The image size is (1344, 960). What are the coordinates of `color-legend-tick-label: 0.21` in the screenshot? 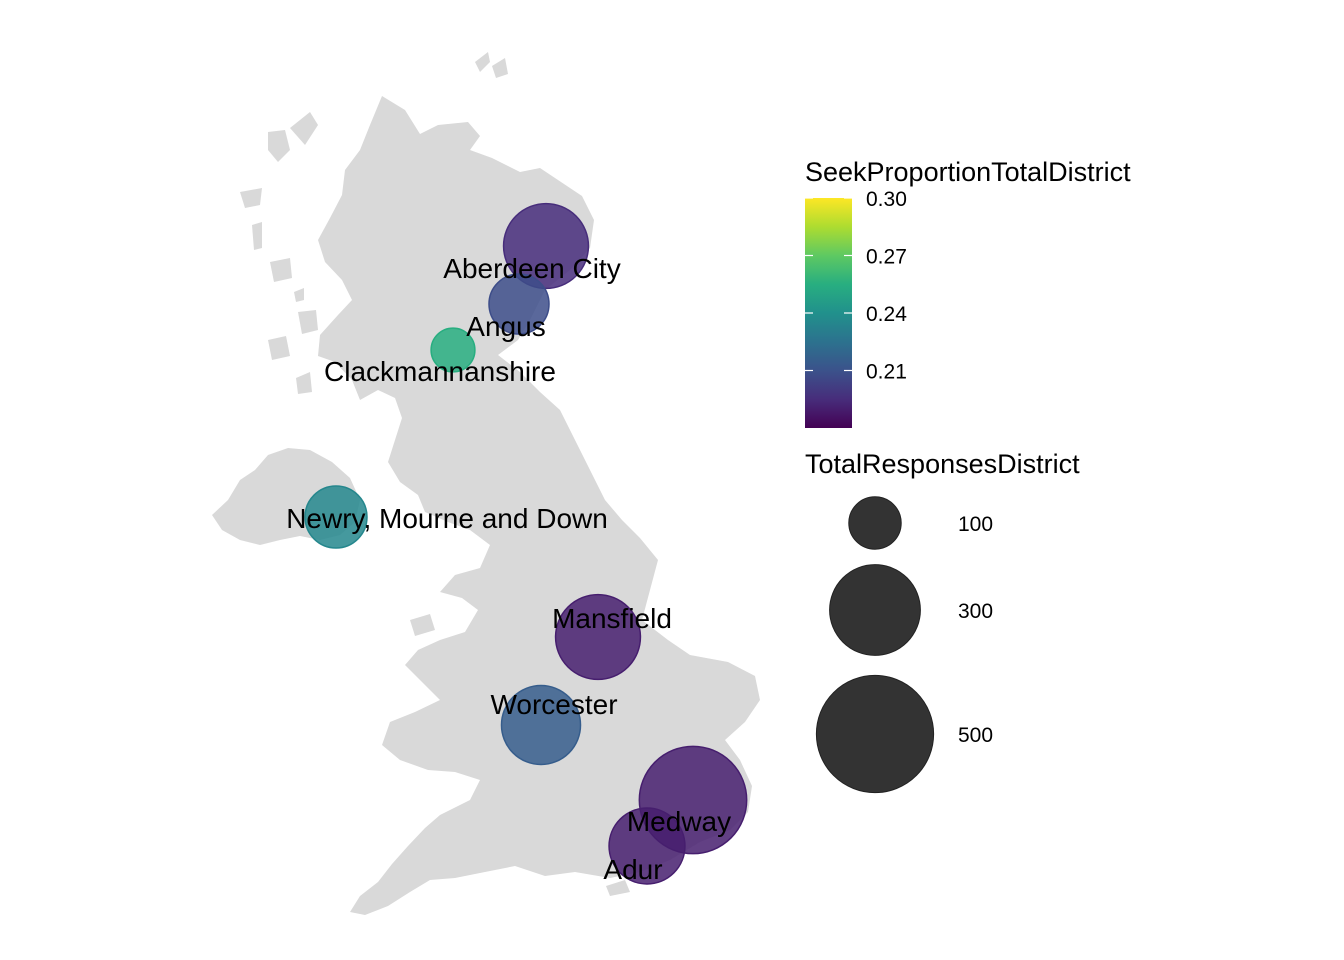 It's located at (886, 372).